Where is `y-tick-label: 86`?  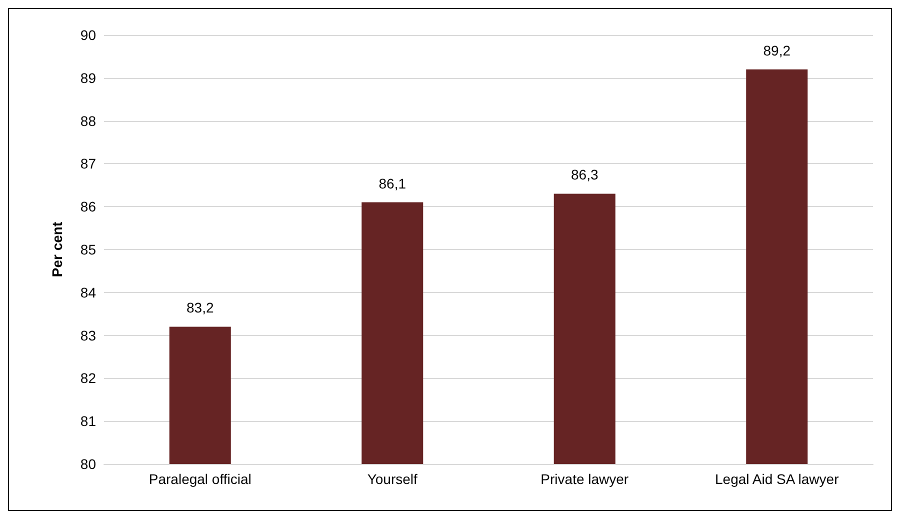
y-tick-label: 86 is located at coordinates (88, 206).